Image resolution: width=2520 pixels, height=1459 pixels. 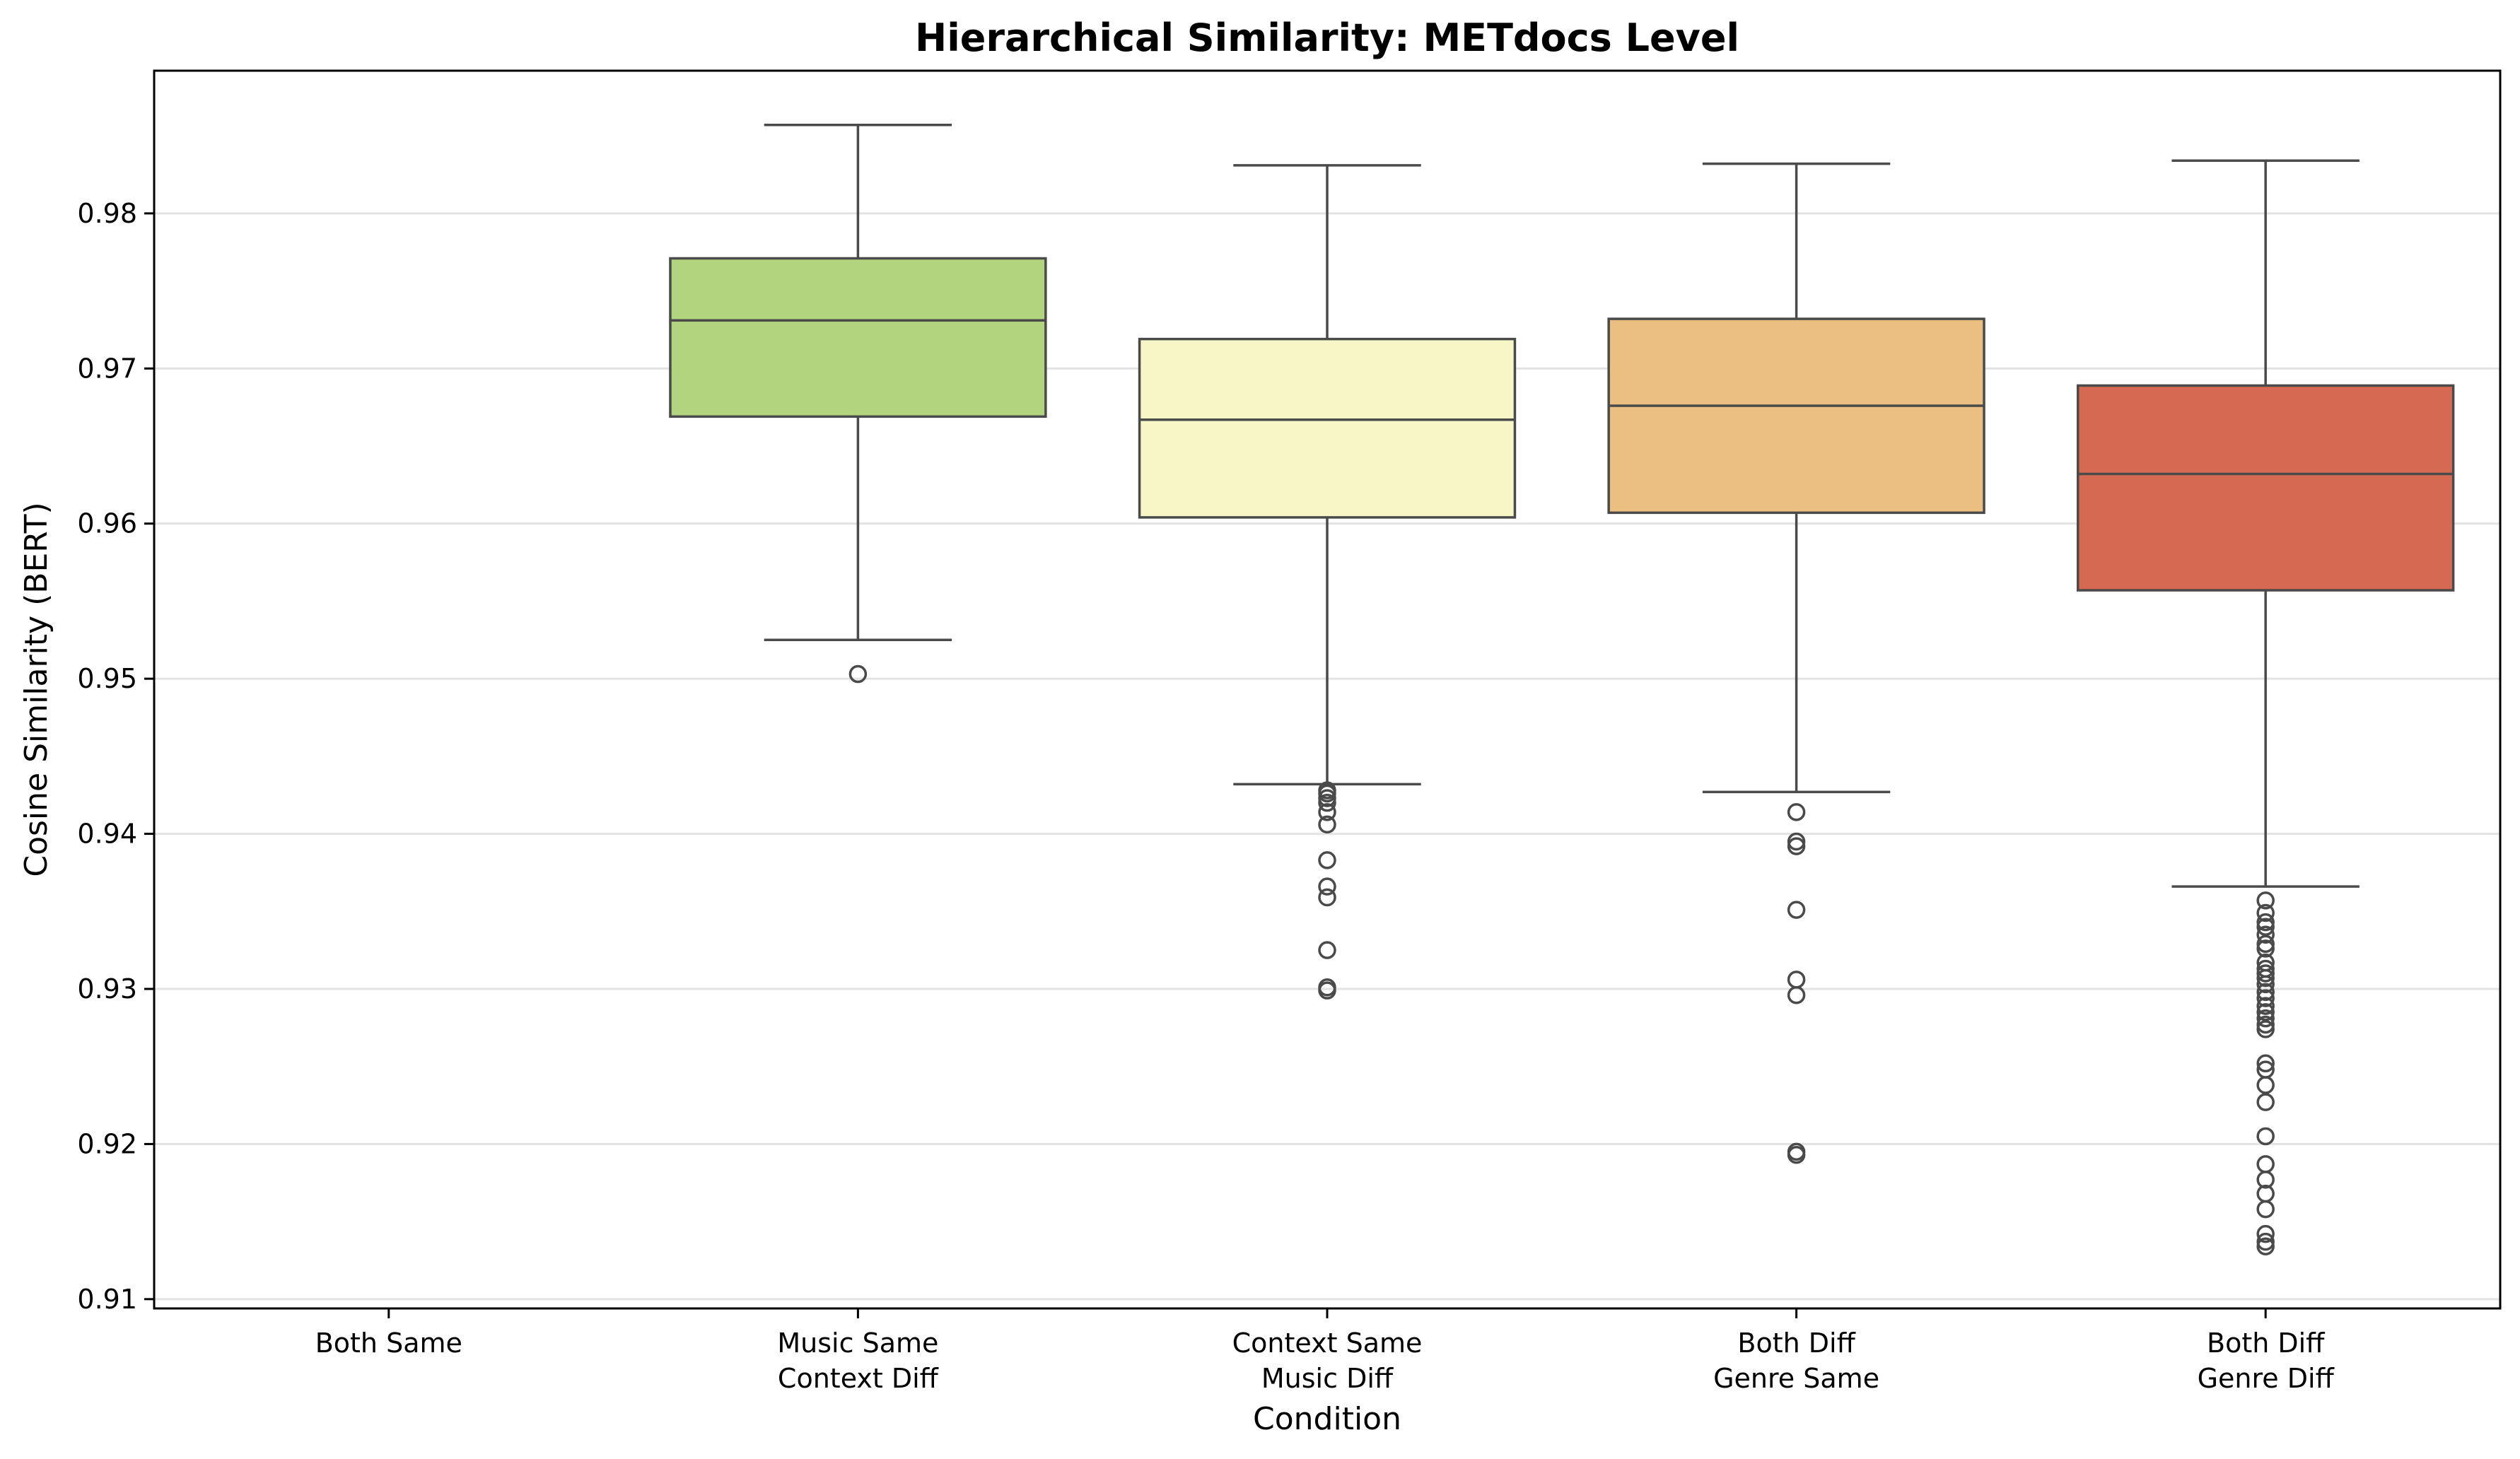 I want to click on y-tick-label: 0.97, so click(x=107, y=368).